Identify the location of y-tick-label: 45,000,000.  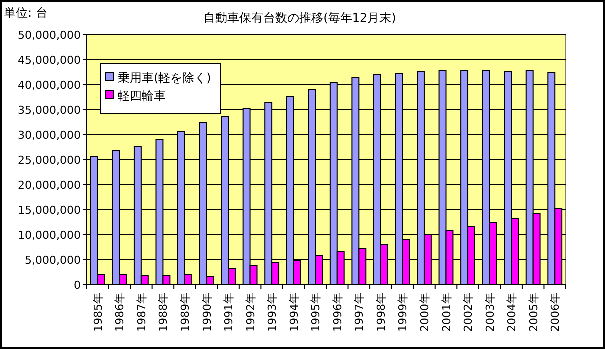
(49, 60).